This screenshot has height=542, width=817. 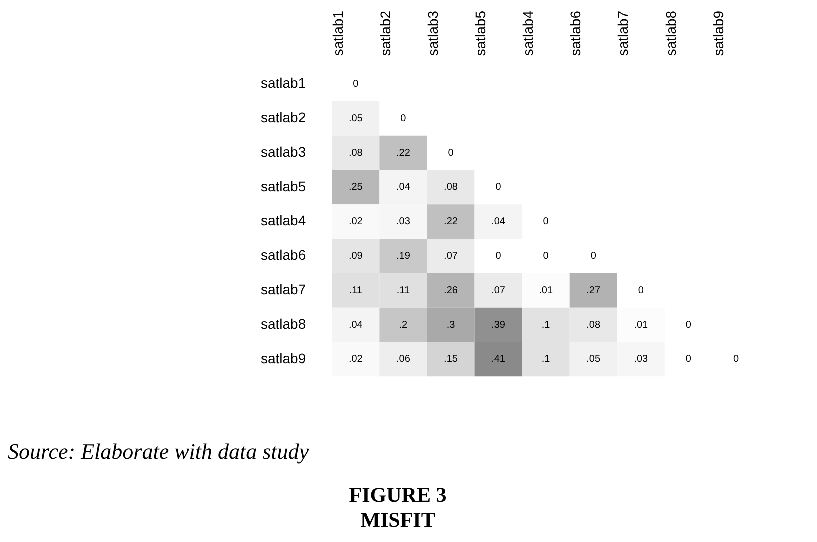 I want to click on x-tick-label: satlab3, so click(x=433, y=33).